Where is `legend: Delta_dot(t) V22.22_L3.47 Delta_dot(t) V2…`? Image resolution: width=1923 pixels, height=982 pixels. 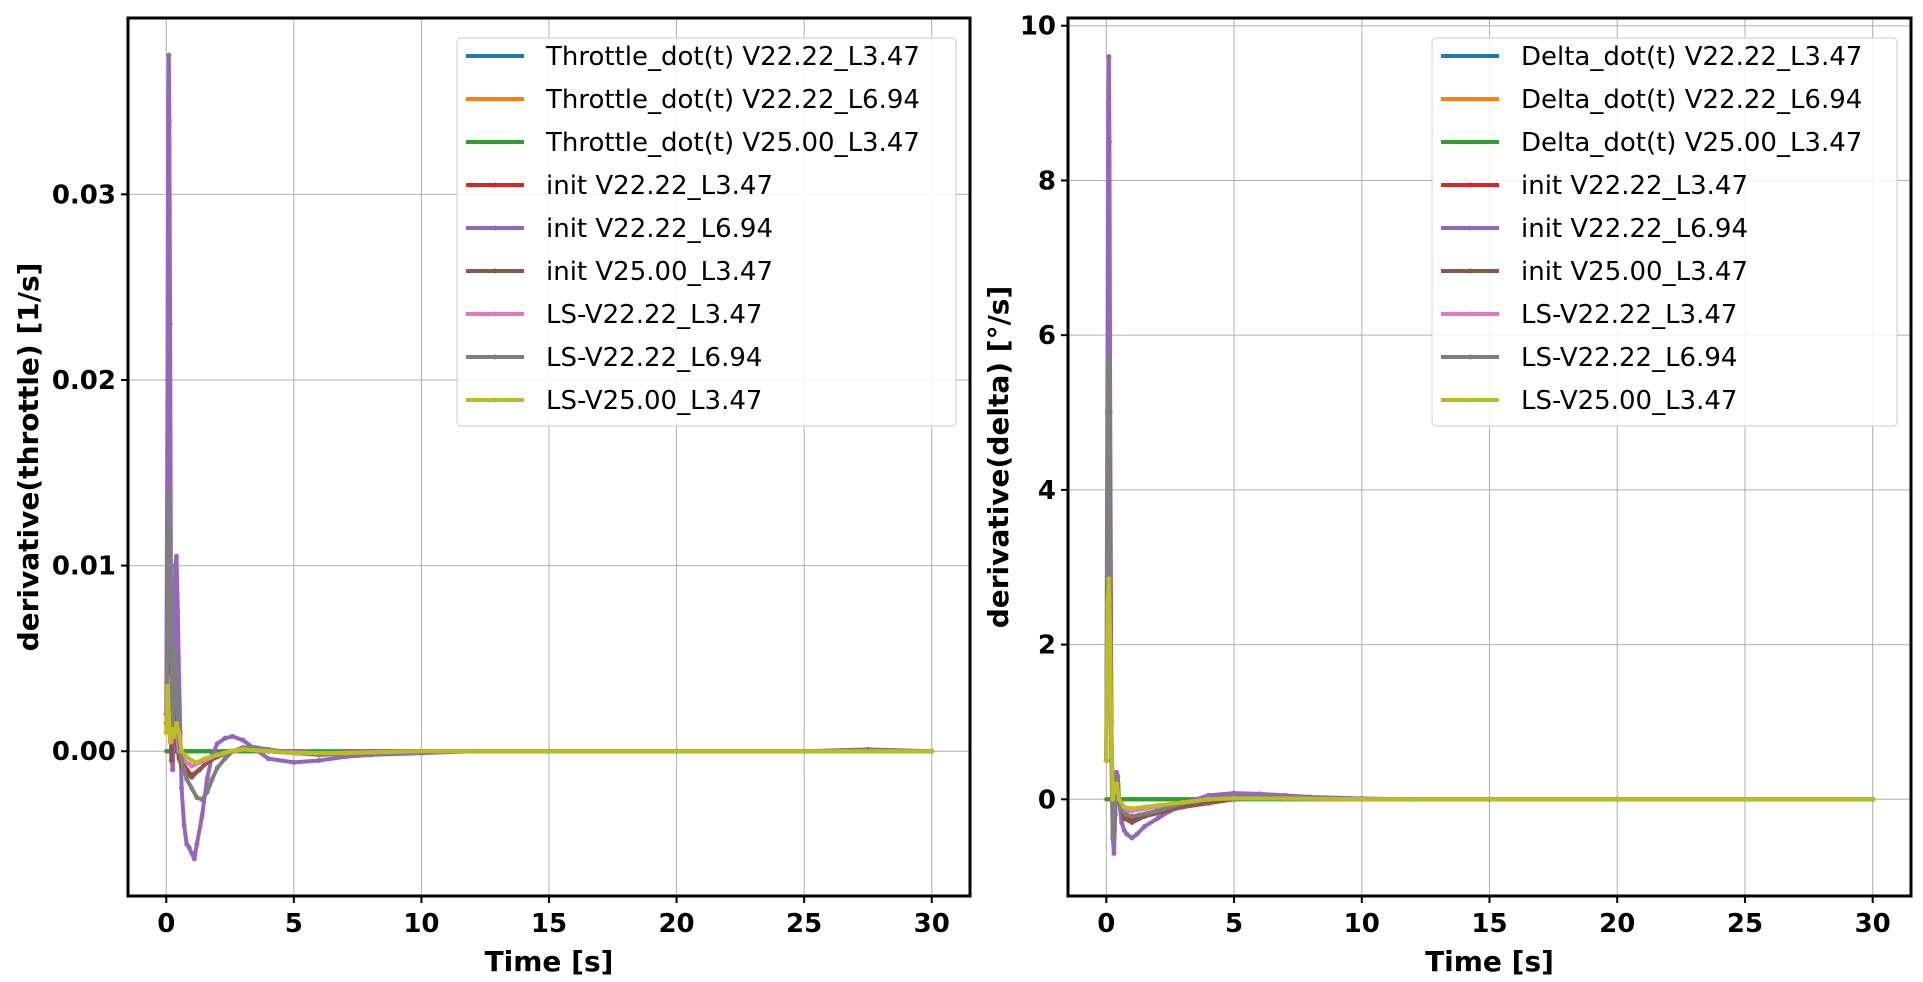
legend: Delta_dot(t) V22.22_L3.47 Delta_dot(t) V2… is located at coordinates (1664, 232).